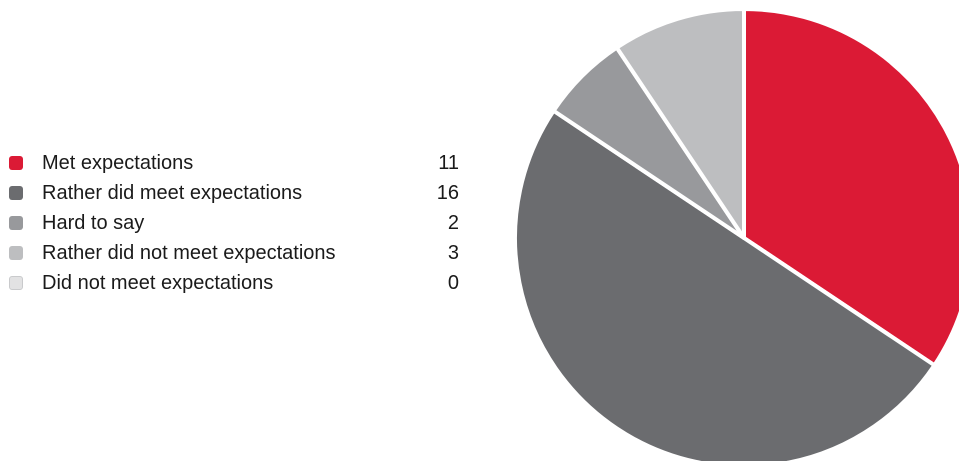 Image resolution: width=959 pixels, height=461 pixels. What do you see at coordinates (16, 253) in the screenshot?
I see `legend-swatch-rather-not-met` at bounding box center [16, 253].